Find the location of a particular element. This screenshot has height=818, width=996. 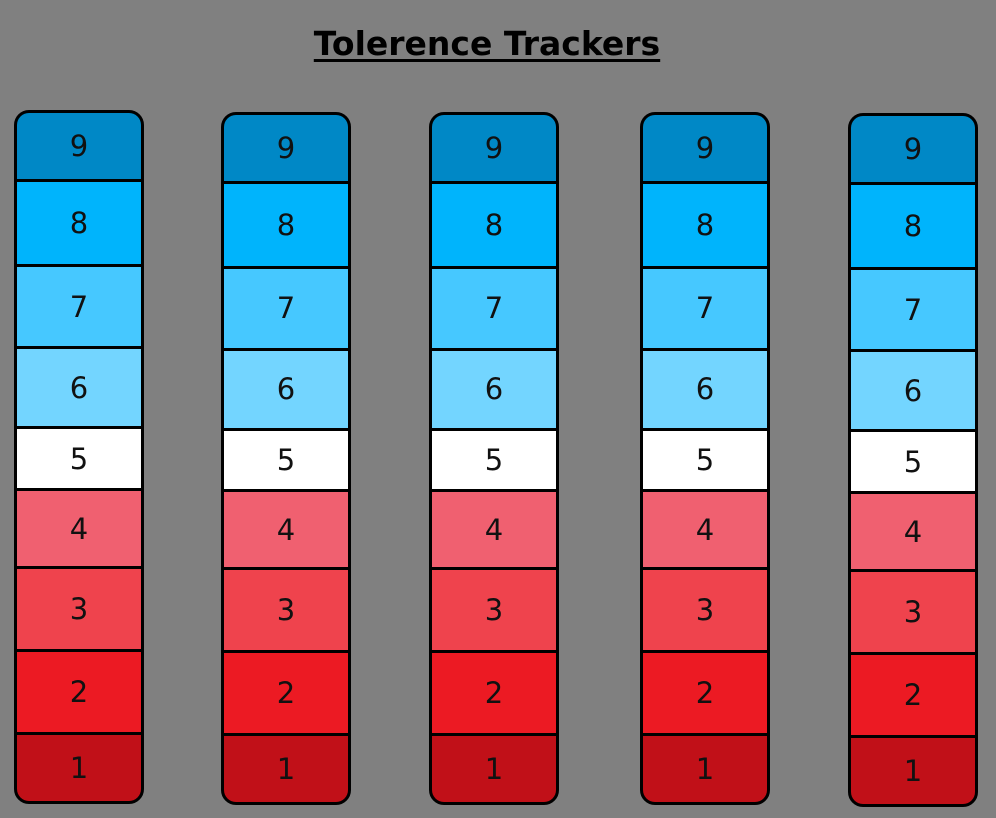

tracker-4-level-6: 6 is located at coordinates (705, 390).